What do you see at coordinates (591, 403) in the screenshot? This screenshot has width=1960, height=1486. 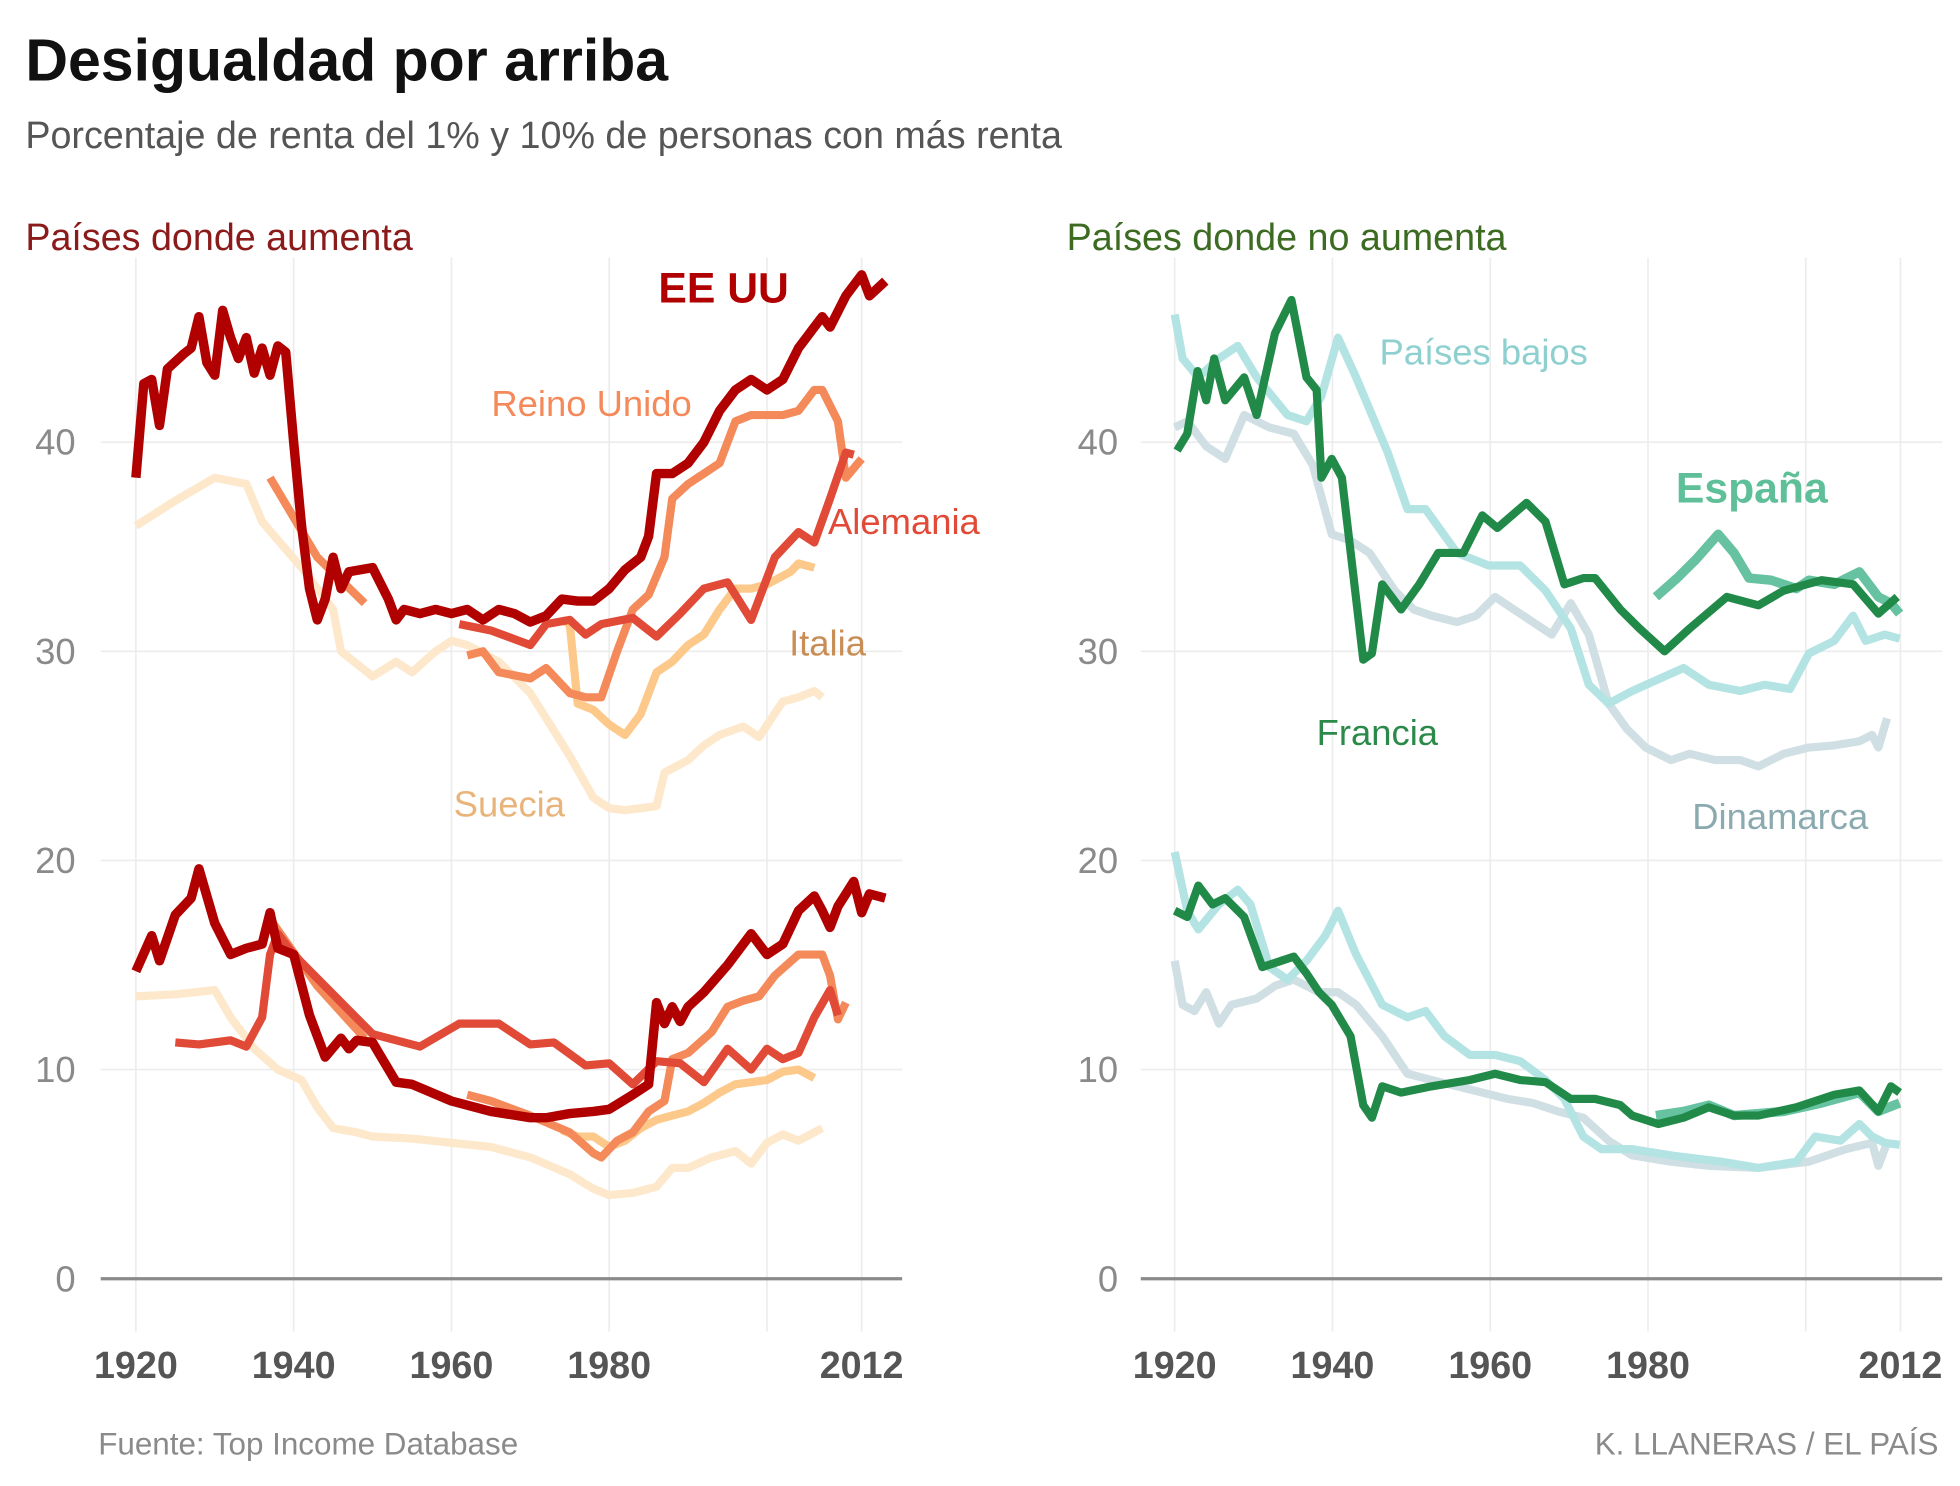 I see `series-label-uk: Reino Unido` at bounding box center [591, 403].